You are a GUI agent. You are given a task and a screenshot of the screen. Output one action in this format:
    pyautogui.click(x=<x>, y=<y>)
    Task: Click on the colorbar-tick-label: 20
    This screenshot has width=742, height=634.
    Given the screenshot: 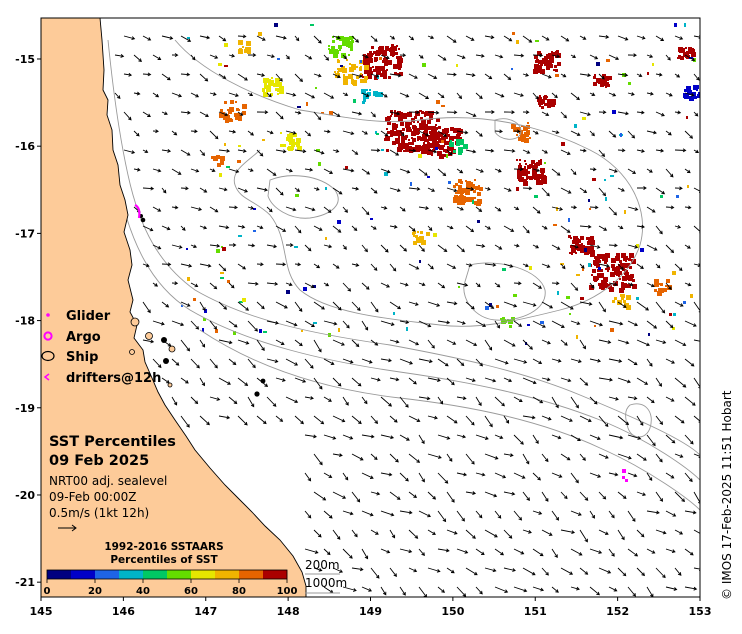 What is the action you would take?
    pyautogui.click(x=95, y=591)
    